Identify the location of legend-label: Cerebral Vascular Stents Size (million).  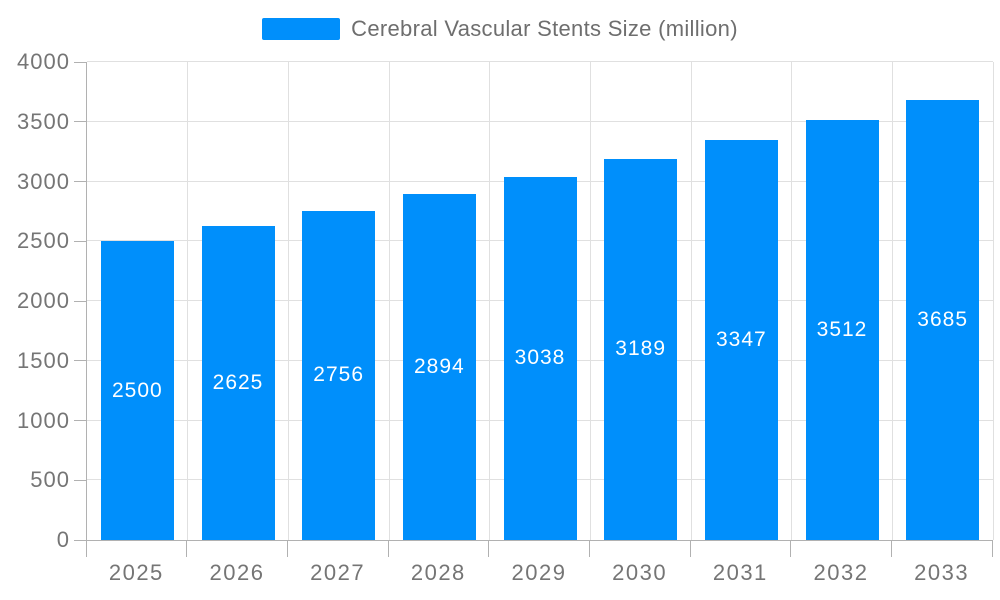
(544, 28).